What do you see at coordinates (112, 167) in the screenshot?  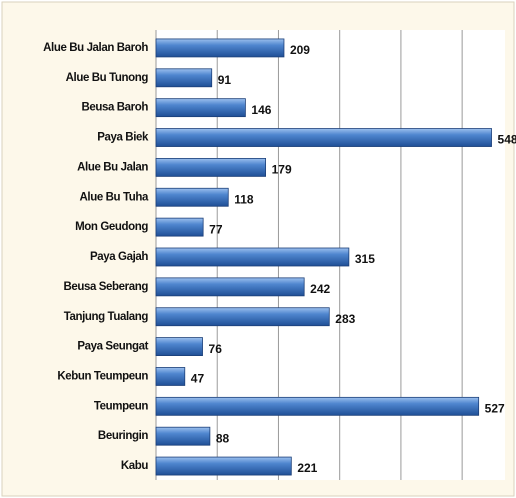 I see `y-tick-label: Alue Bu Jalan` at bounding box center [112, 167].